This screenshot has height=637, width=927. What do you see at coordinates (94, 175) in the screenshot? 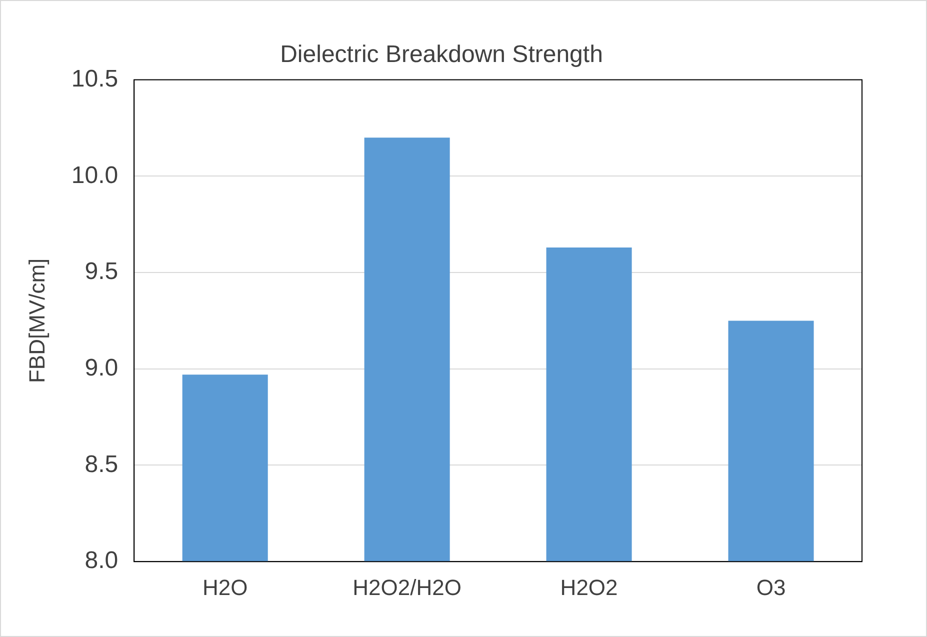
I see `y-tick-label: 10.0` at bounding box center [94, 175].